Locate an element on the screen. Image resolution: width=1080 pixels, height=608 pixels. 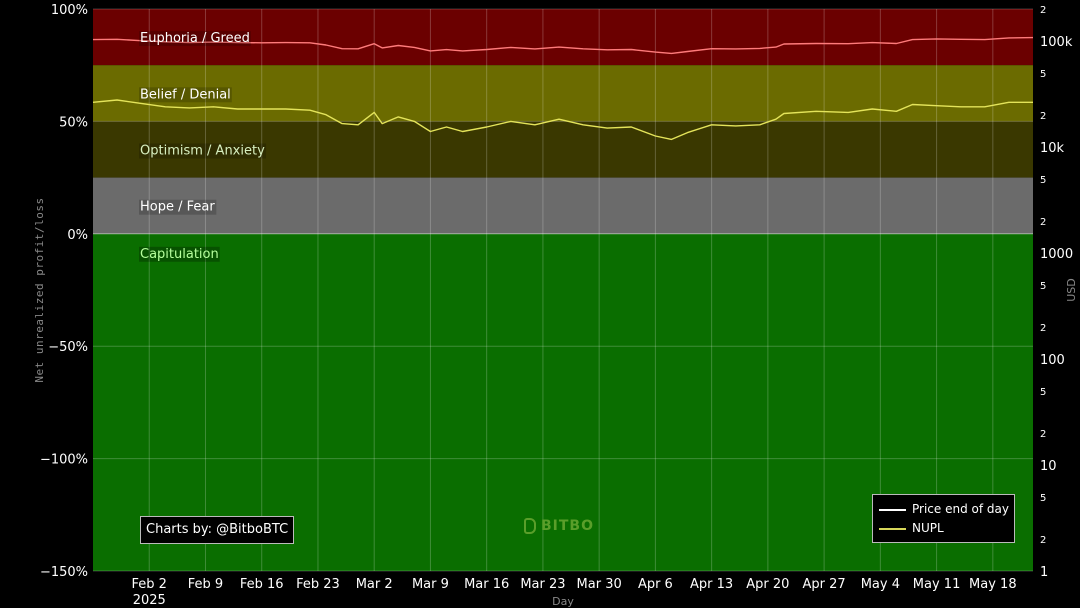
credit-box: Charts by: @BitboBTC is located at coordinates (217, 530).